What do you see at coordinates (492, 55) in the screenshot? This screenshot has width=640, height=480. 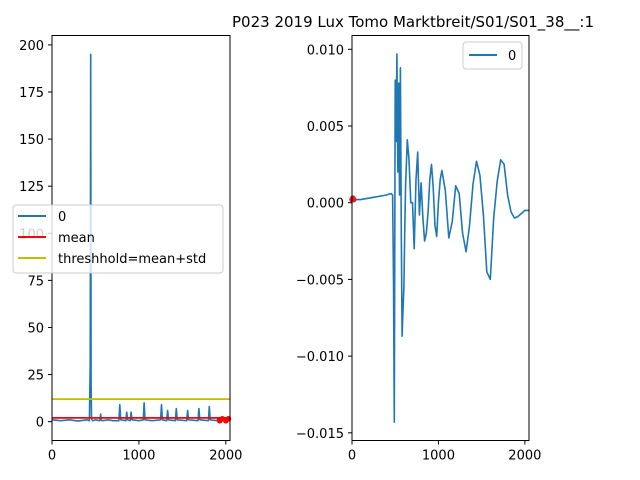 I see `right-legend: 0` at bounding box center [492, 55].